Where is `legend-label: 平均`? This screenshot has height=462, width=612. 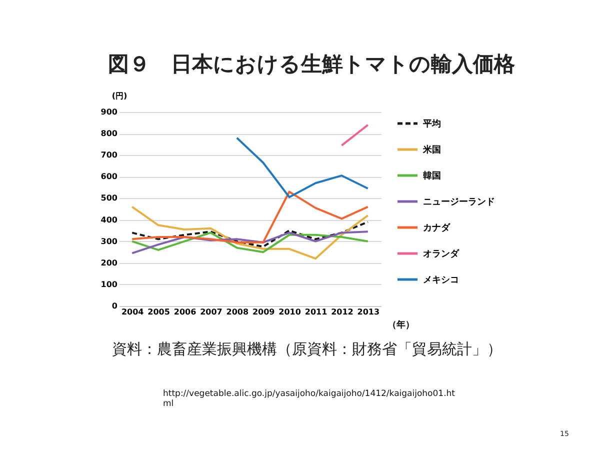
legend-label: 平均 is located at coordinates (431, 124).